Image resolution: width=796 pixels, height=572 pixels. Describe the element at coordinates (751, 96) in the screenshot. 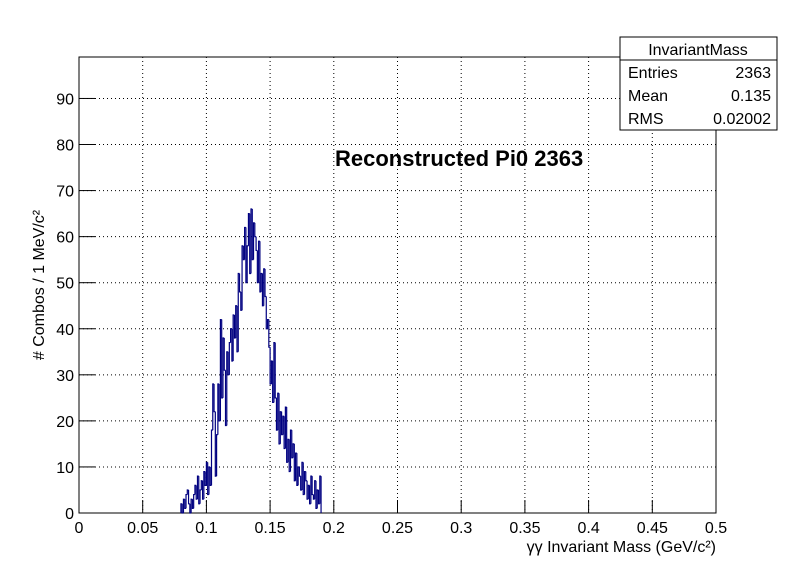

I see `stats-value: 0.135` at that location.